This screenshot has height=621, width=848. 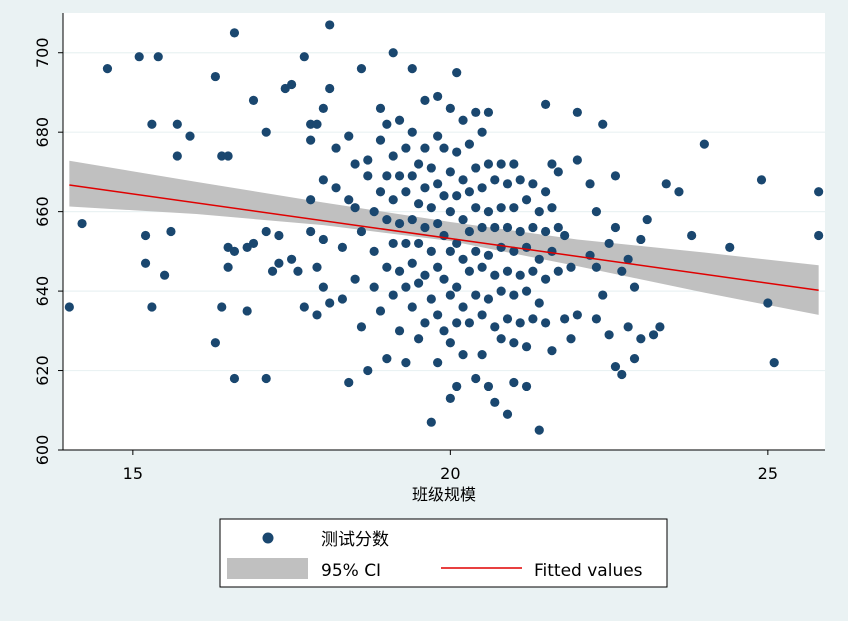 What do you see at coordinates (42, 291) in the screenshot?
I see `y-tick-label: 640` at bounding box center [42, 291].